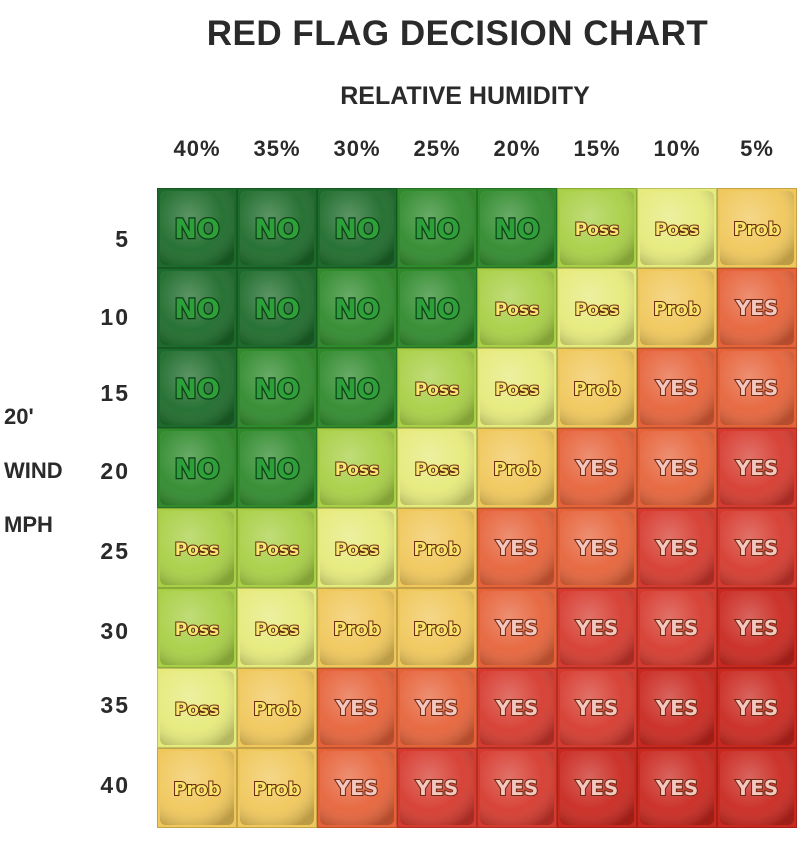 This screenshot has width=797, height=850. What do you see at coordinates (115, 551) in the screenshot?
I see `row-header-25: 25` at bounding box center [115, 551].